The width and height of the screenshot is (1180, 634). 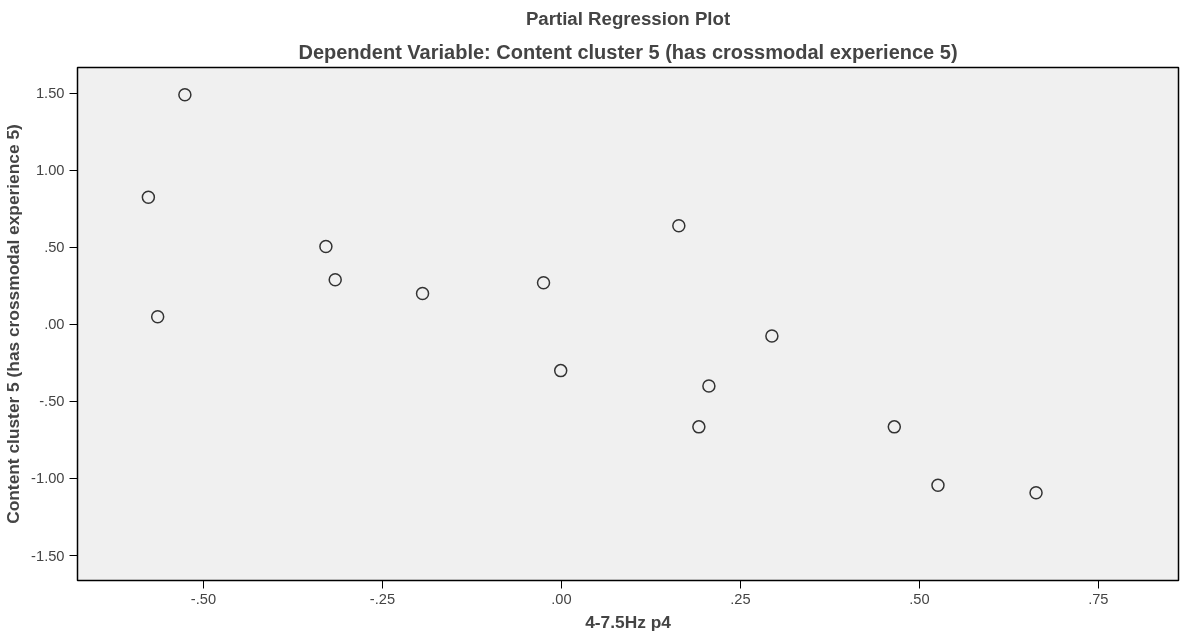 I want to click on y-tick-label: 1.50, so click(x=50, y=93).